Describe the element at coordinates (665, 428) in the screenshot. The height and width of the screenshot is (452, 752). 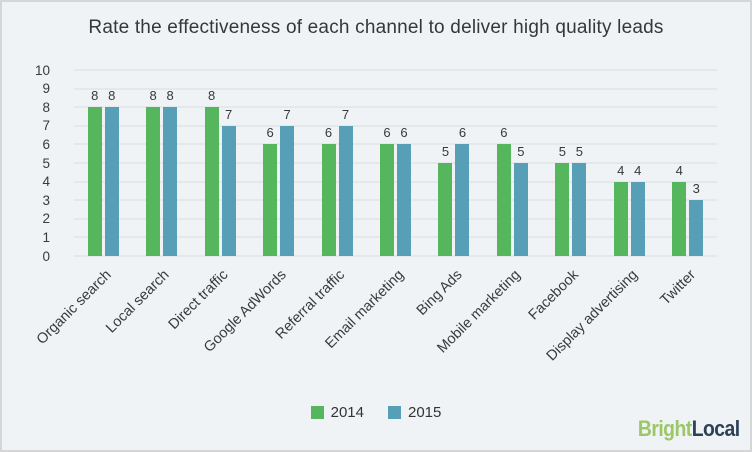
I see `logo-bright-text: Bright` at that location.